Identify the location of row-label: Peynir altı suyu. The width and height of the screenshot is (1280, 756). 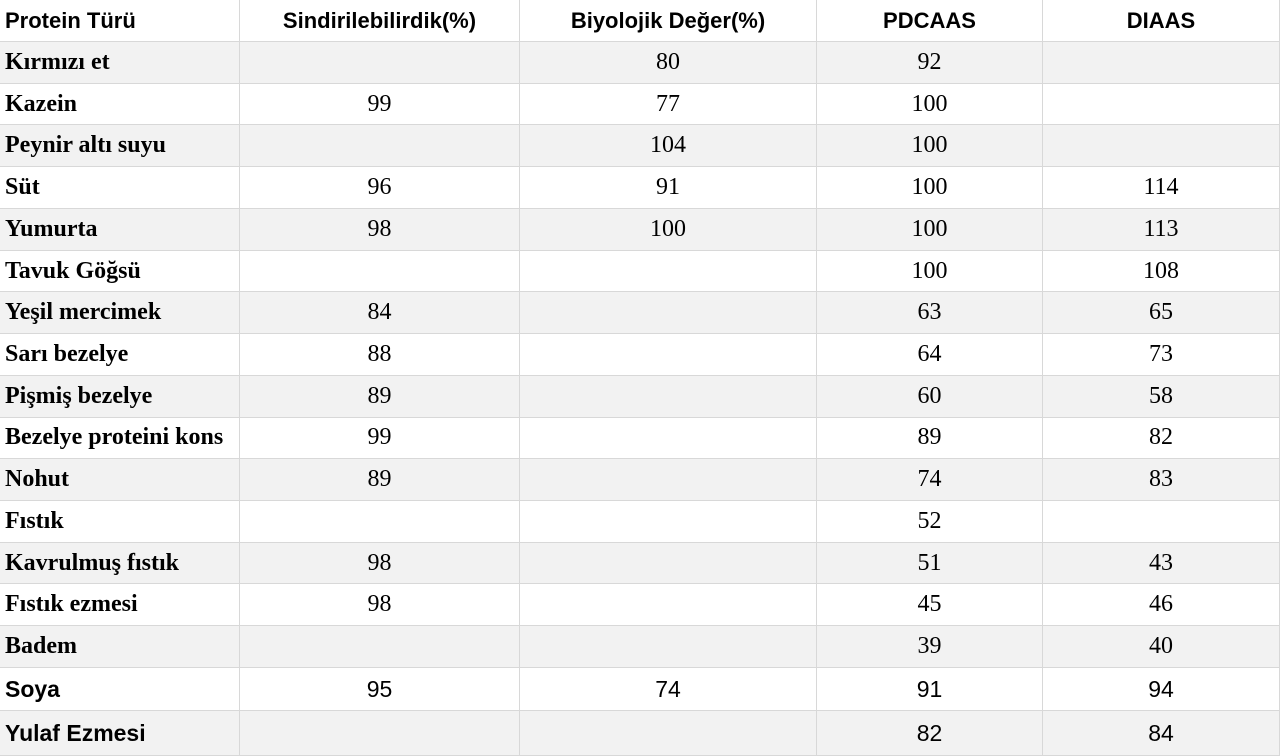
(120, 146).